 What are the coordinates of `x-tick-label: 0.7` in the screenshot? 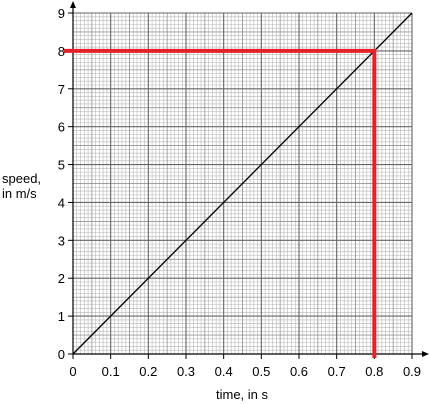 It's located at (337, 371).